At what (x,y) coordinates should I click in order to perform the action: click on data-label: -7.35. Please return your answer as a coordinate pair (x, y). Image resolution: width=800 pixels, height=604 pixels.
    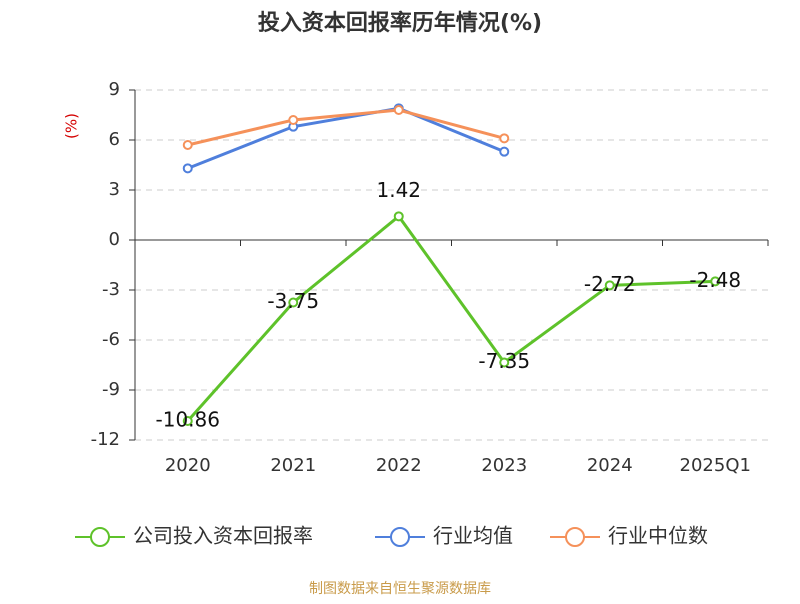
    Looking at the image, I should click on (504, 361).